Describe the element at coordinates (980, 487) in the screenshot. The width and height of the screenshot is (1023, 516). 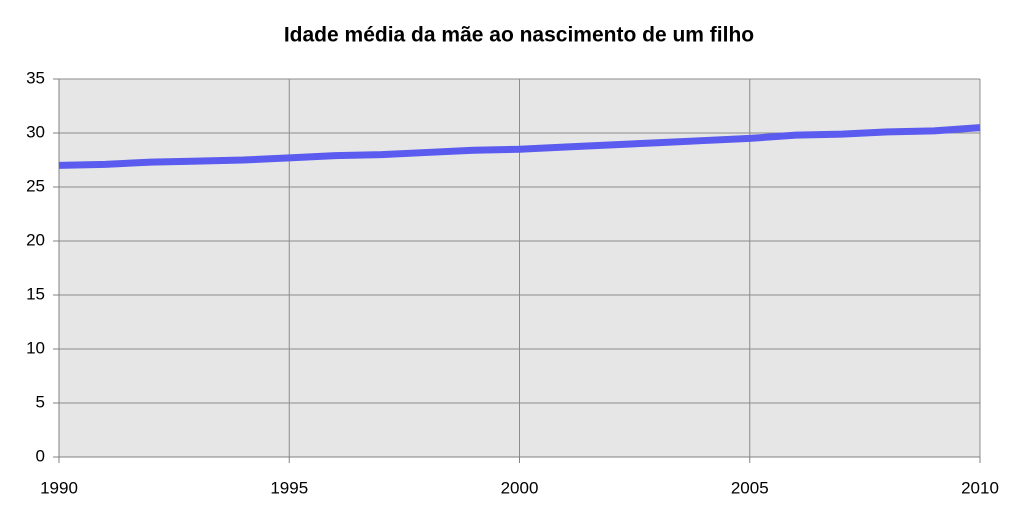
I see `x-tick-label: 2010` at that location.